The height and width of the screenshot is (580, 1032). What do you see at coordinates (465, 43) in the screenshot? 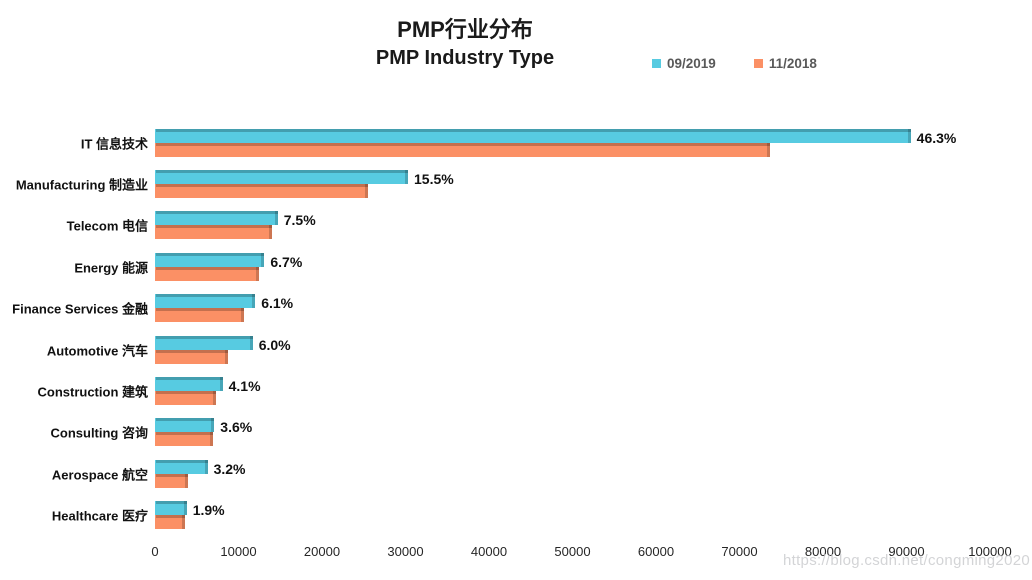
I see `chart-title: PMP行业分布 PMP Industry Type` at bounding box center [465, 43].